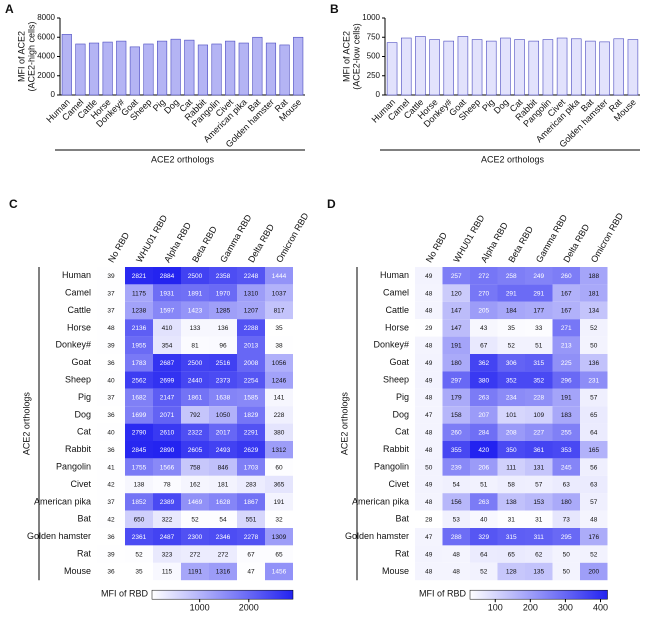  Describe the element at coordinates (483, 276) in the screenshot. I see `cell-value: 272` at that location.